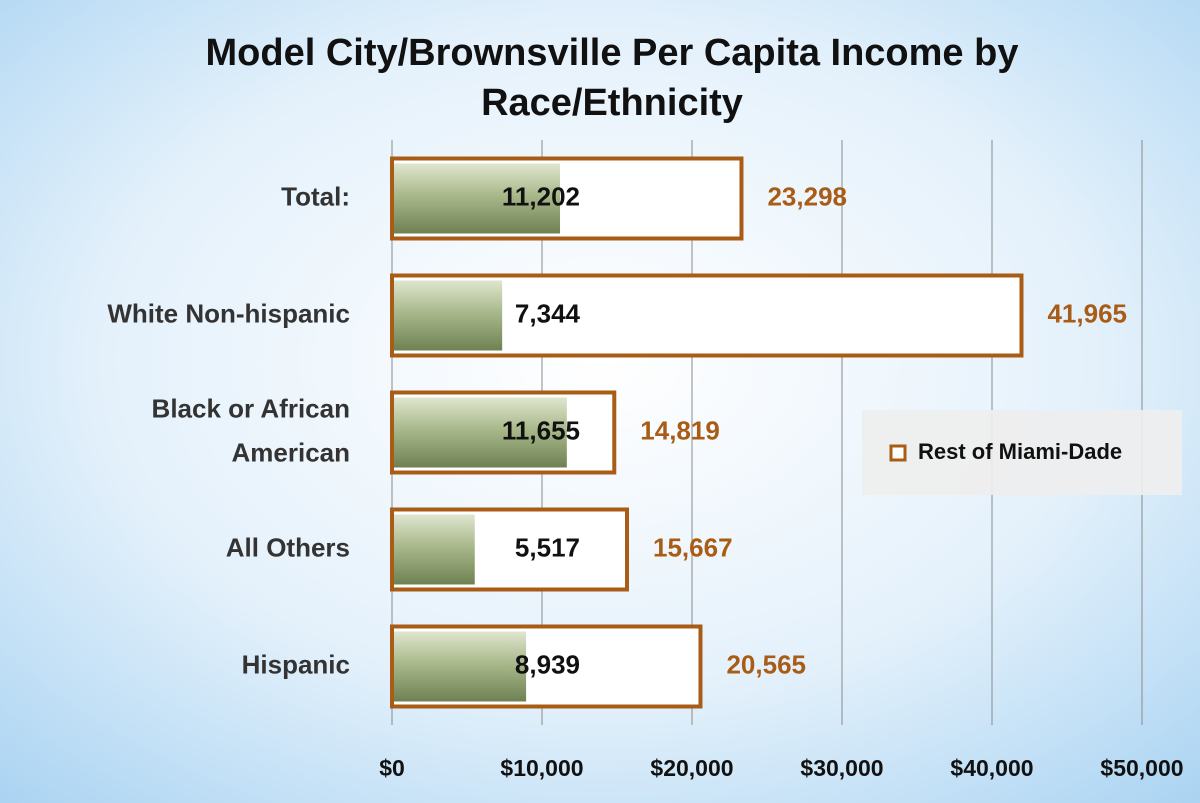 Image resolution: width=1200 pixels, height=803 pixels. What do you see at coordinates (766, 664) in the screenshot?
I see `value-label: 20,565` at bounding box center [766, 664].